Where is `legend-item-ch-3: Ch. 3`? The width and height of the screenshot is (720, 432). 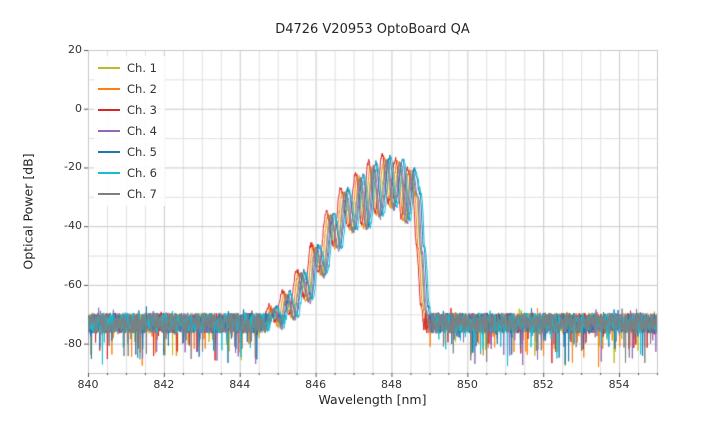 legend-item-ch-3: Ch. 3 is located at coordinates (127, 110).